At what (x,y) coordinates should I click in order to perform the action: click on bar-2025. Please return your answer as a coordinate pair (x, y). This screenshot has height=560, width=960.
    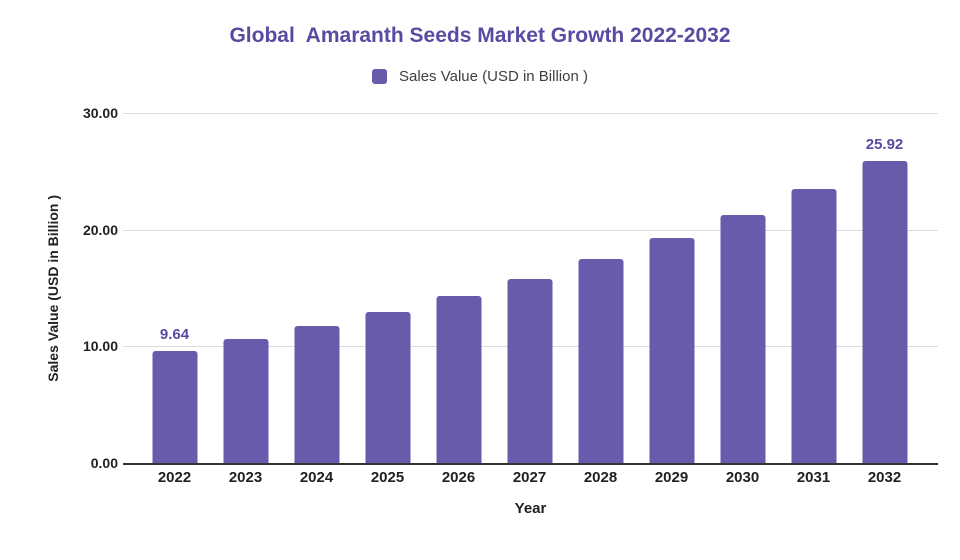
    Looking at the image, I should click on (387, 387).